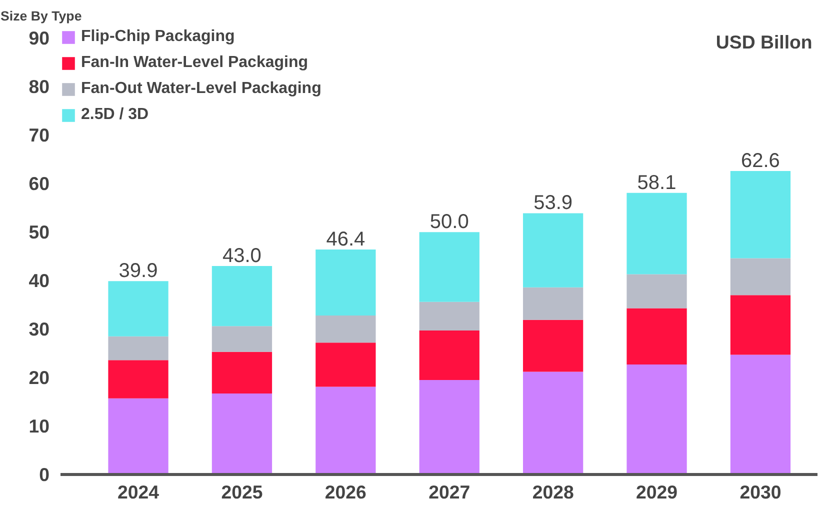 The image size is (827, 519). Describe the element at coordinates (39, 38) in the screenshot. I see `y-tick-label: 90` at that location.